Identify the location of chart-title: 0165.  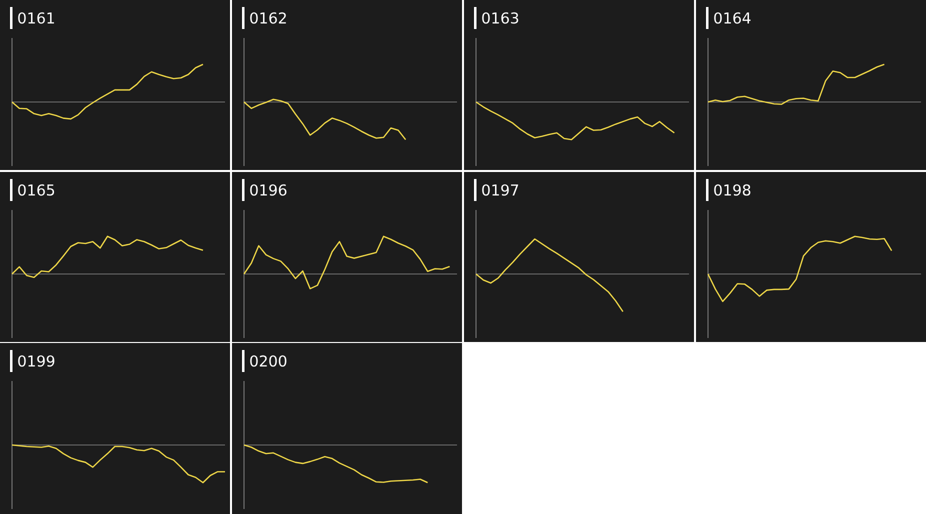
(36, 190).